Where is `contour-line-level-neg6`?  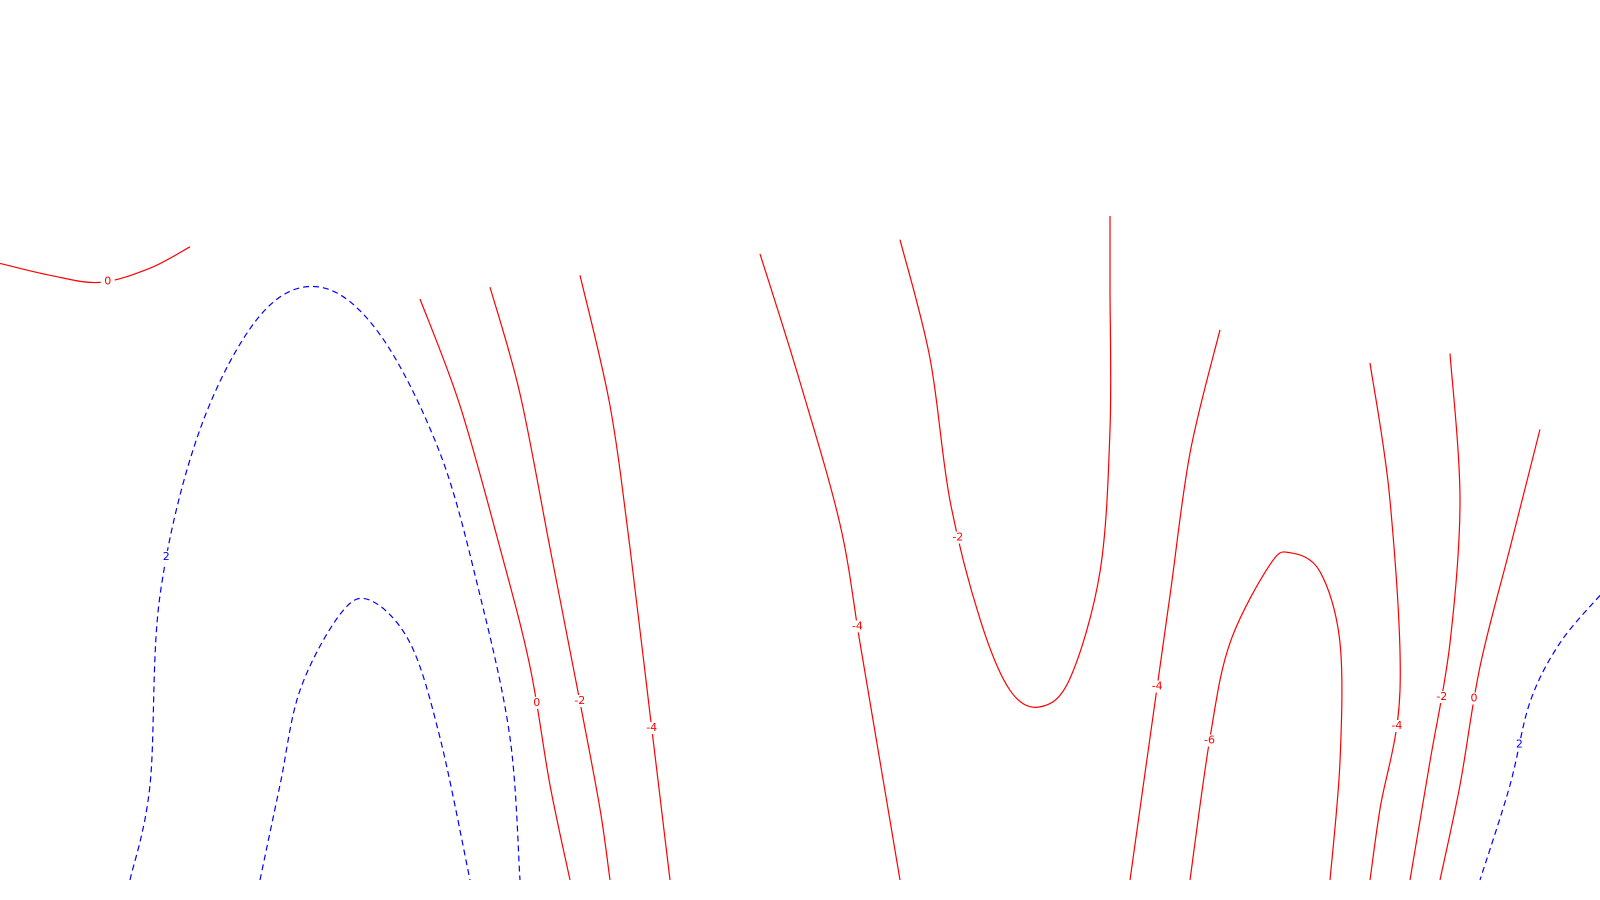
contour-line-level-neg6 is located at coordinates (1266, 716).